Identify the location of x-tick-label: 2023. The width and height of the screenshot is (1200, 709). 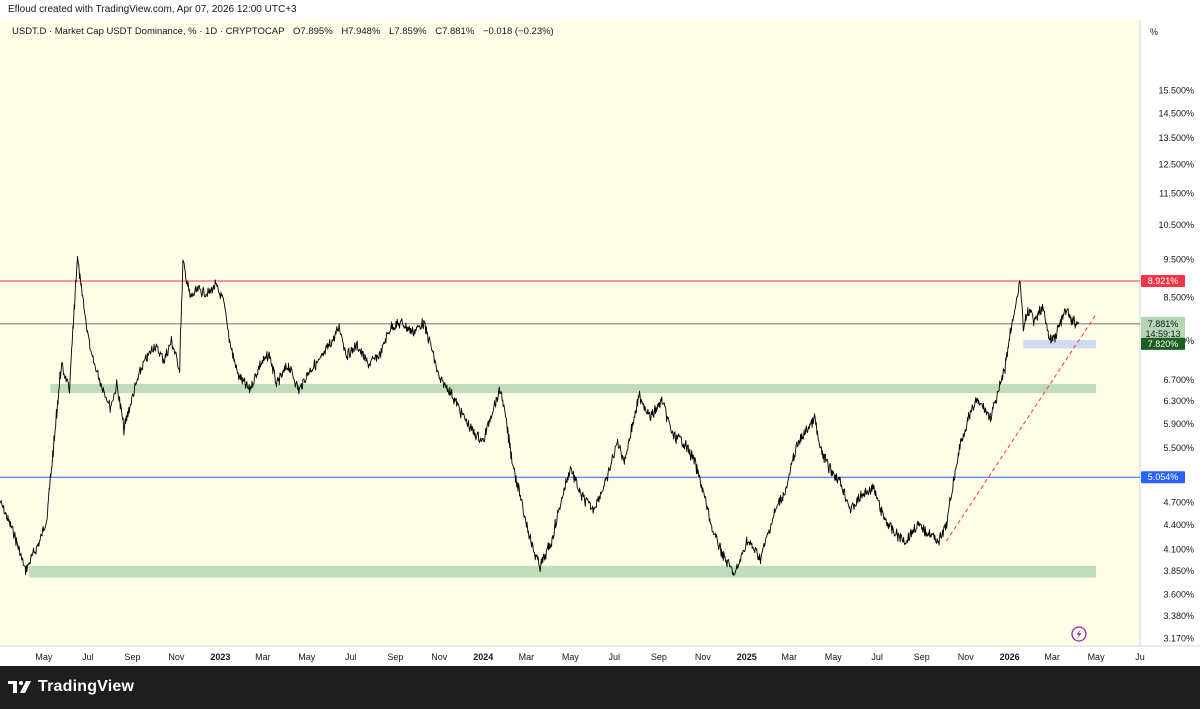
(220, 657).